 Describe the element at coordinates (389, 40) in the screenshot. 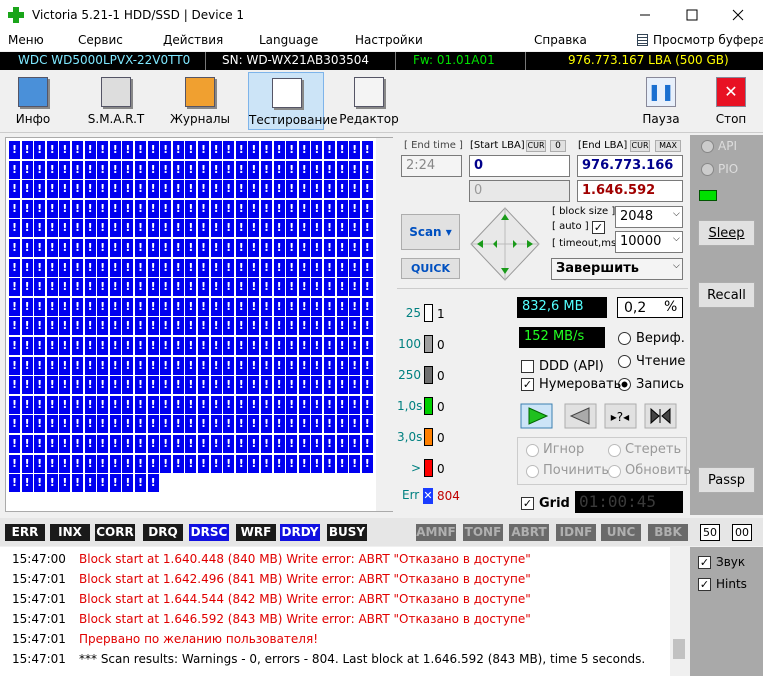

I see `menu-item: Настройки` at that location.